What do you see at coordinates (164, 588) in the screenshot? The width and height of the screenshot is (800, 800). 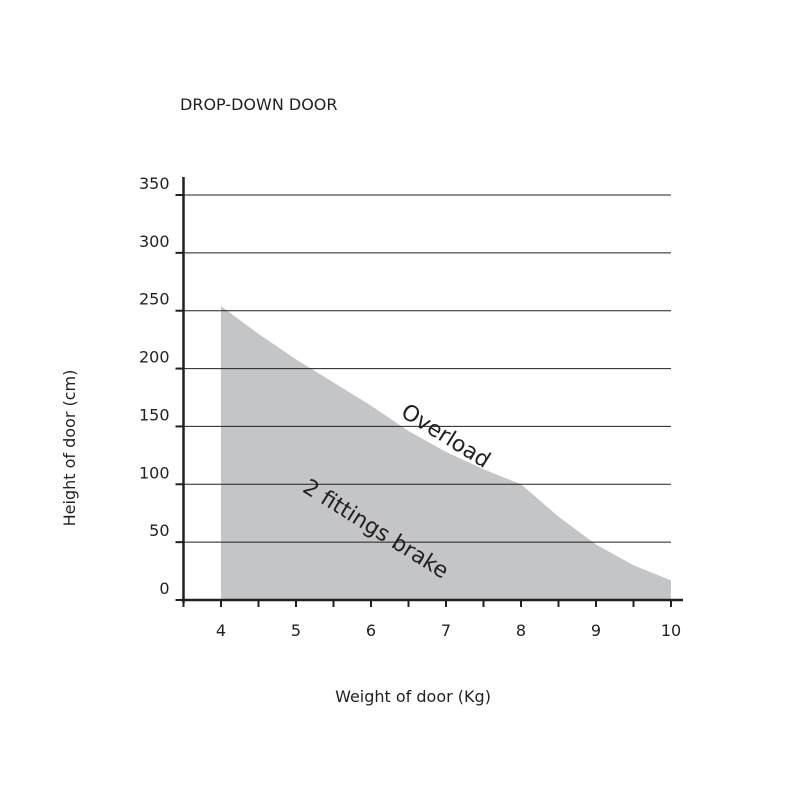 I see `y-tick-label: 0` at bounding box center [164, 588].